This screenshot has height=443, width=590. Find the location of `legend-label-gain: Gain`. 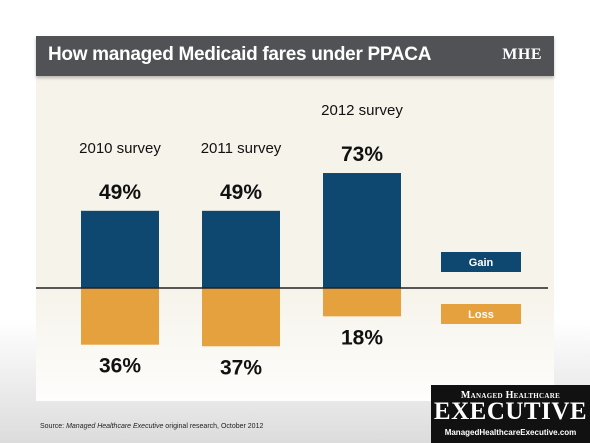

legend-label-gain: Gain is located at coordinates (481, 263).